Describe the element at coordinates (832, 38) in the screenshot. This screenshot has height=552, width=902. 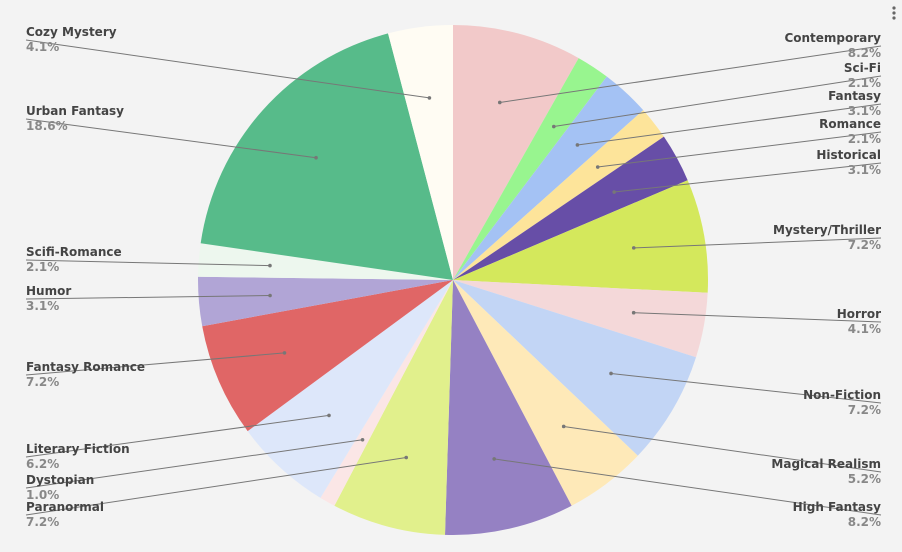
I see `slice-label: Contemporary` at that location.